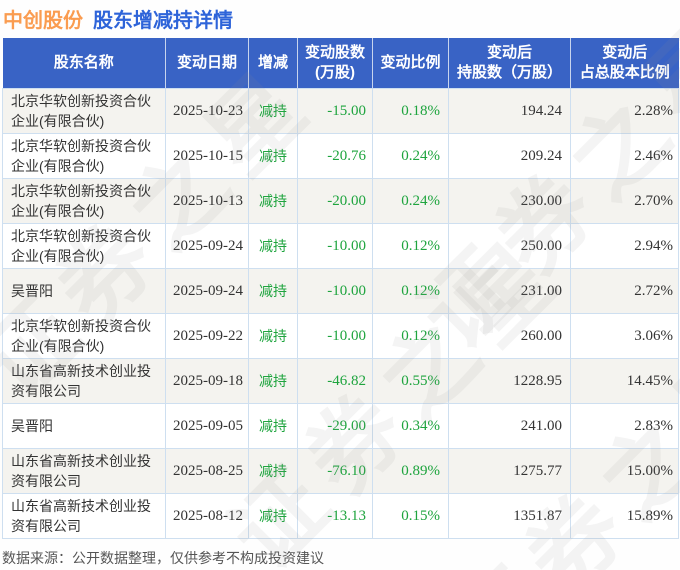 This screenshot has width=680, height=570. What do you see at coordinates (509, 471) in the screenshot?
I see `shares-after-cell: 1275.77` at bounding box center [509, 471].